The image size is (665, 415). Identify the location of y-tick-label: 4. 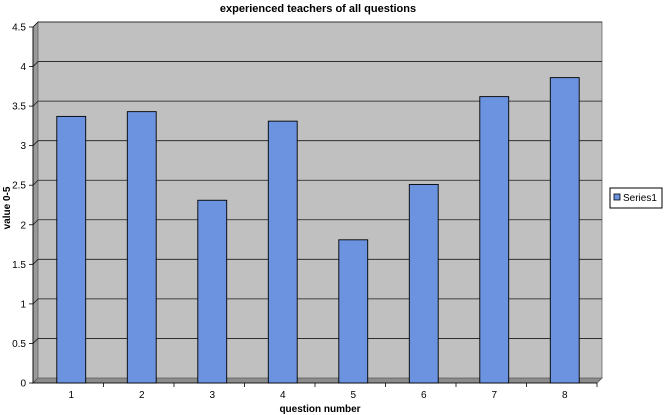
(23, 67).